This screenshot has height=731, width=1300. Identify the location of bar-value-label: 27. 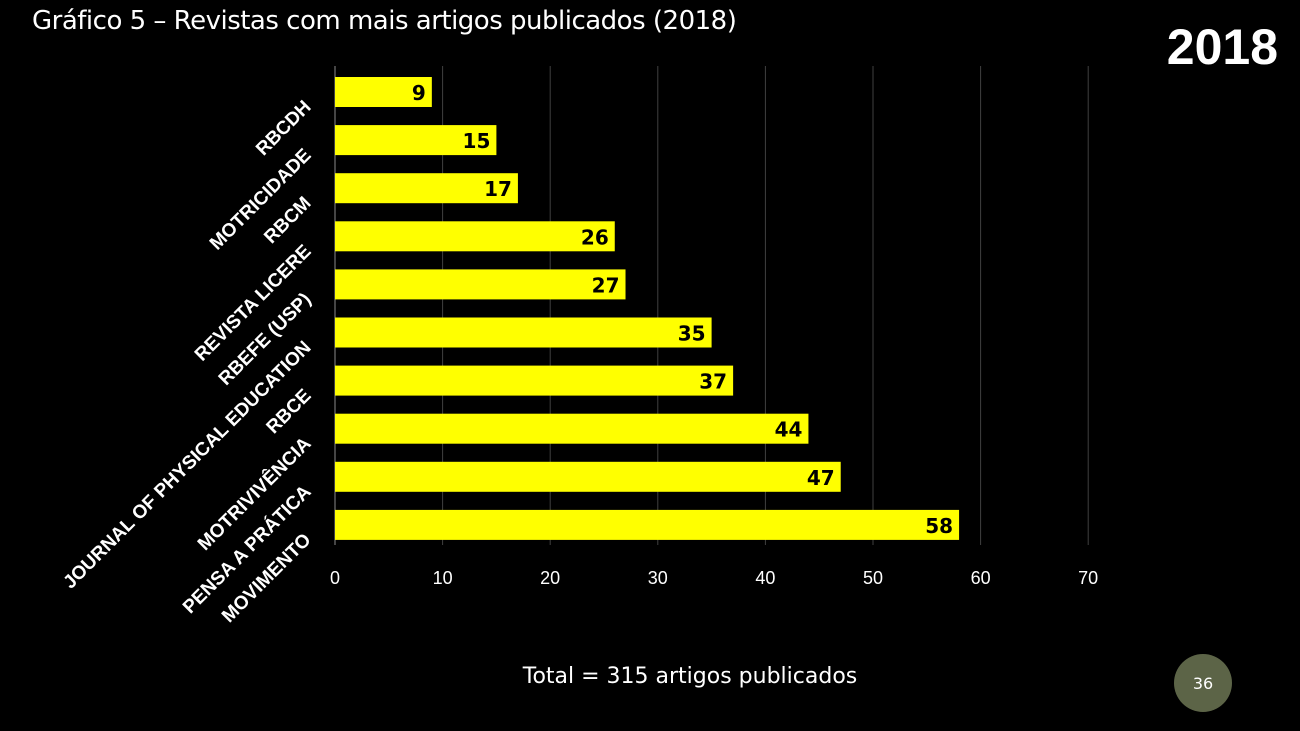
(606, 285).